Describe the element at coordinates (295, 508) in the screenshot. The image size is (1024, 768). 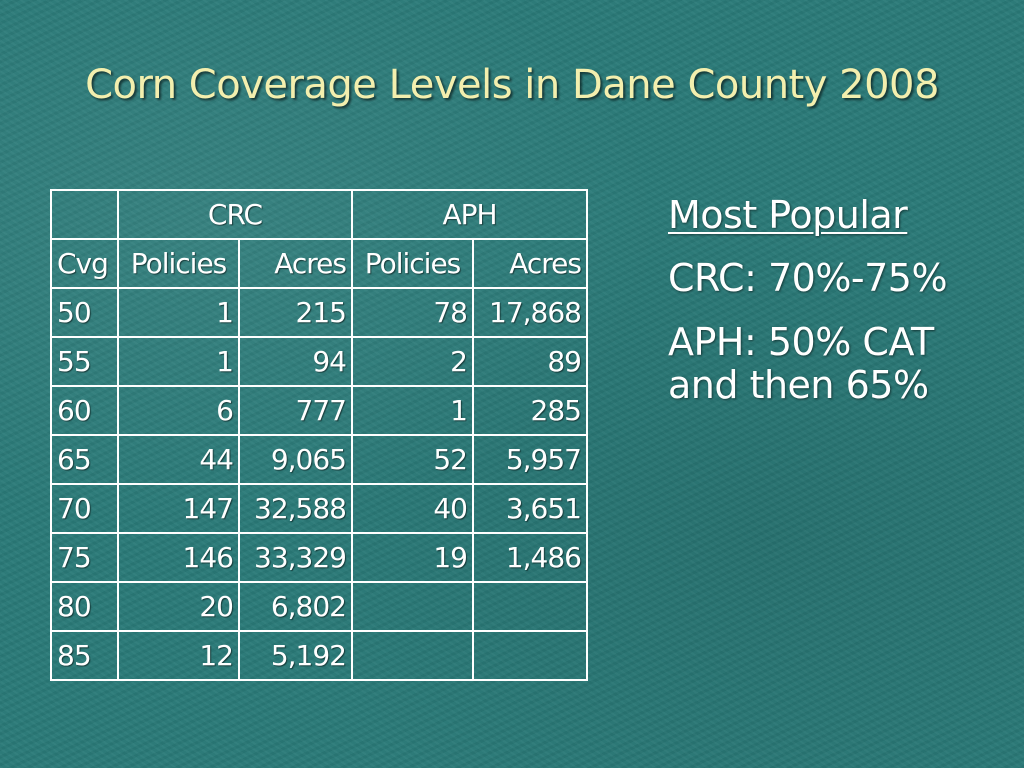
I see `crc-acres-cell: 32,588` at that location.